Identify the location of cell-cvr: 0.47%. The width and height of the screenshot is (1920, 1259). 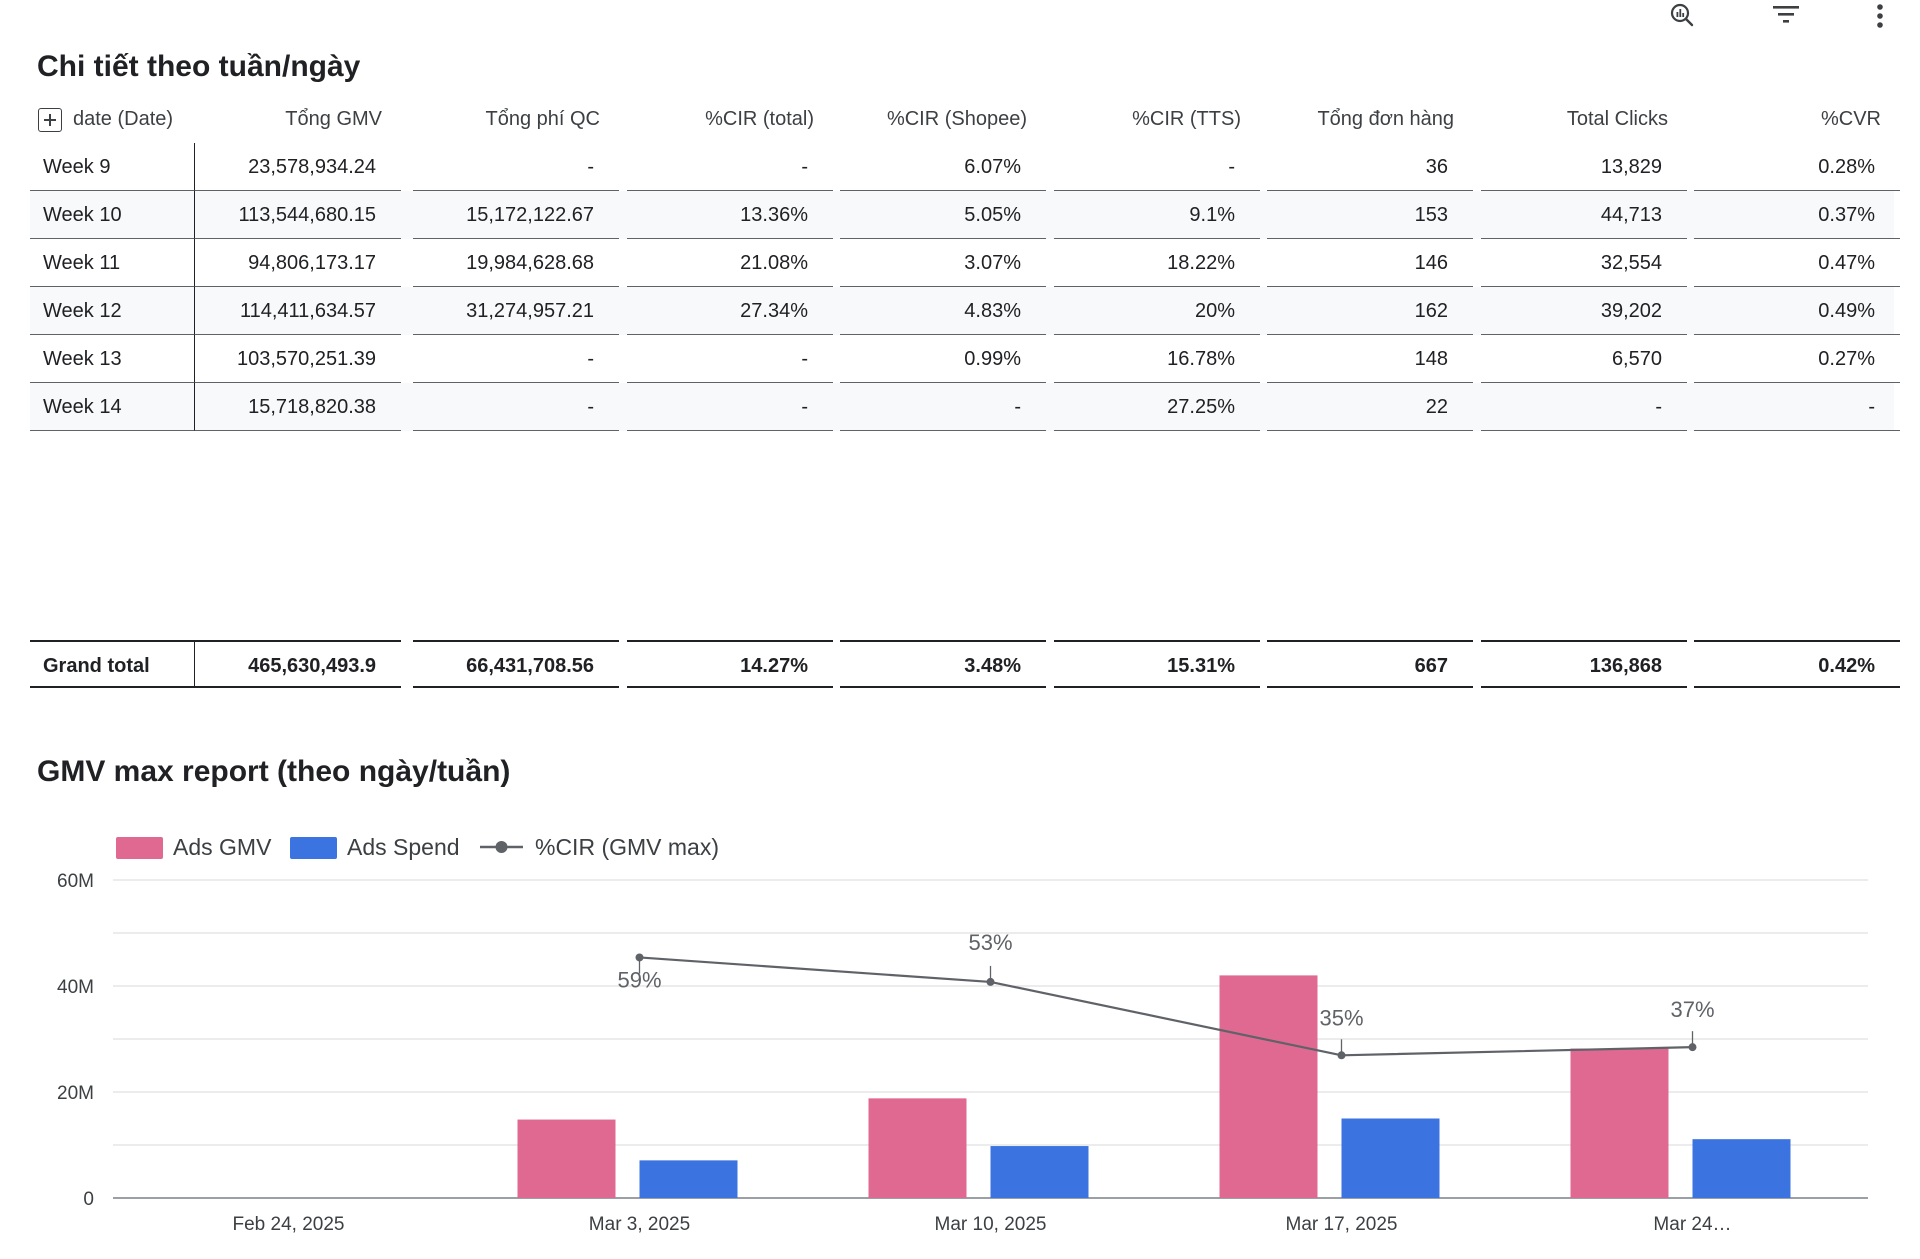
(1797, 263).